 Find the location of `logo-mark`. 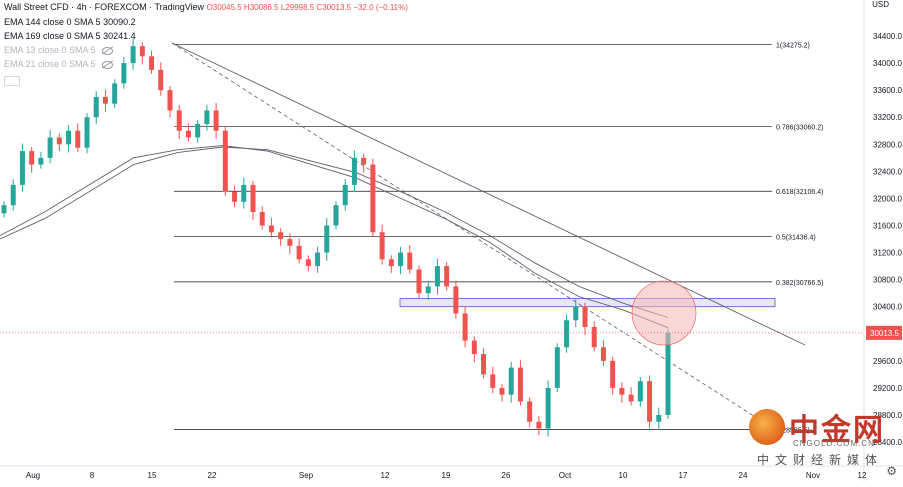

logo-mark is located at coordinates (767, 427).